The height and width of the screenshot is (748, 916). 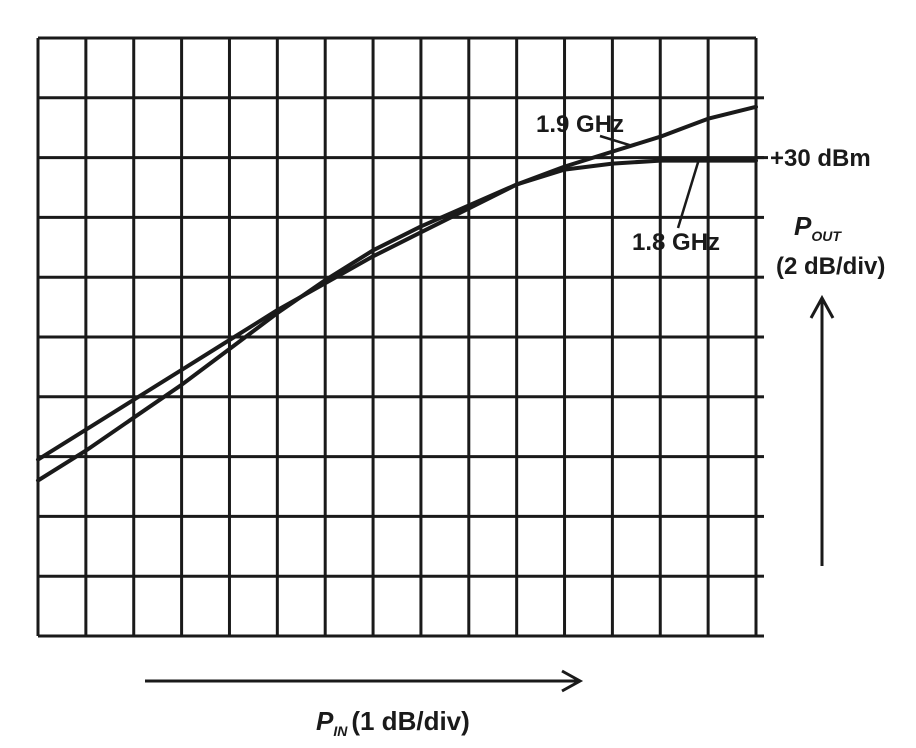 What do you see at coordinates (830, 266) in the screenshot?
I see `y-axis-unit: (2 dB/div)` at bounding box center [830, 266].